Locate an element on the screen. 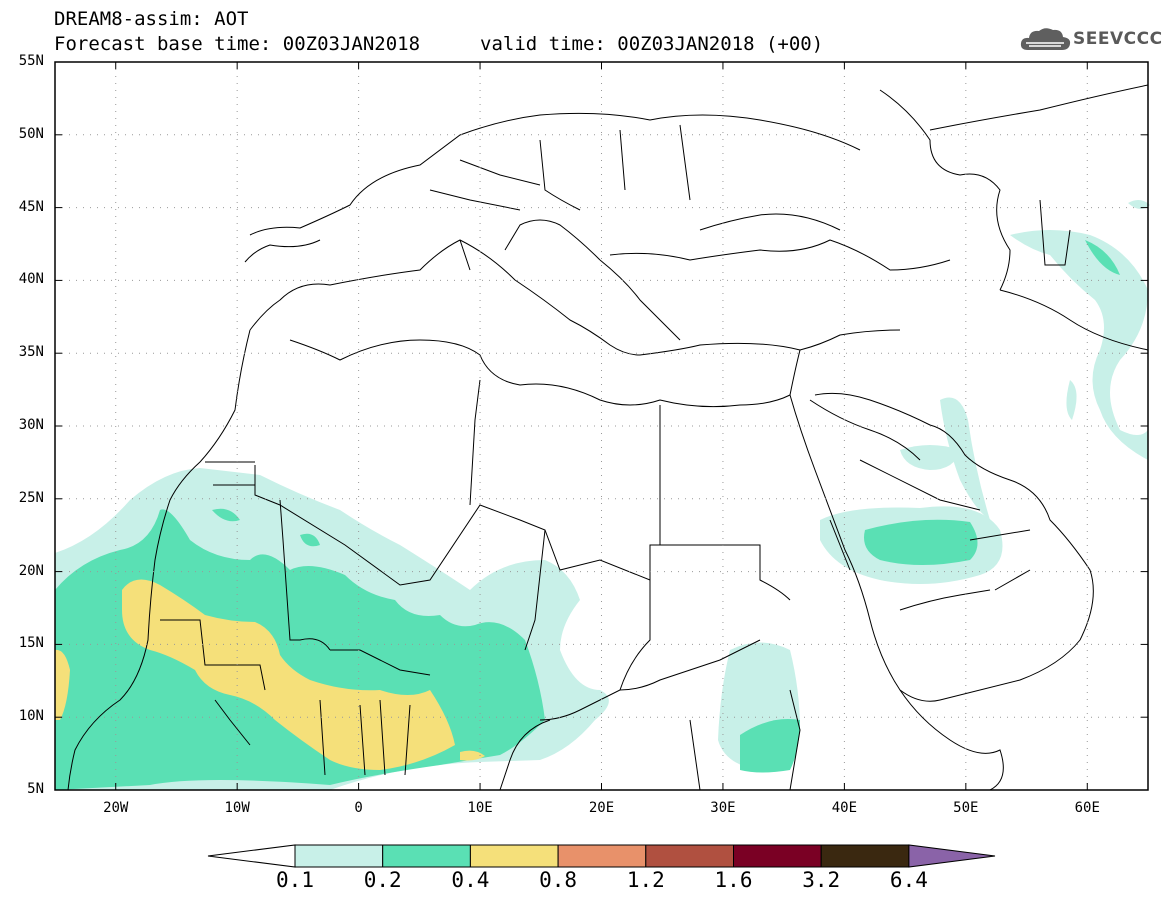 Image resolution: width=1165 pixels, height=905 pixels. lon-label: 10W is located at coordinates (237, 808).